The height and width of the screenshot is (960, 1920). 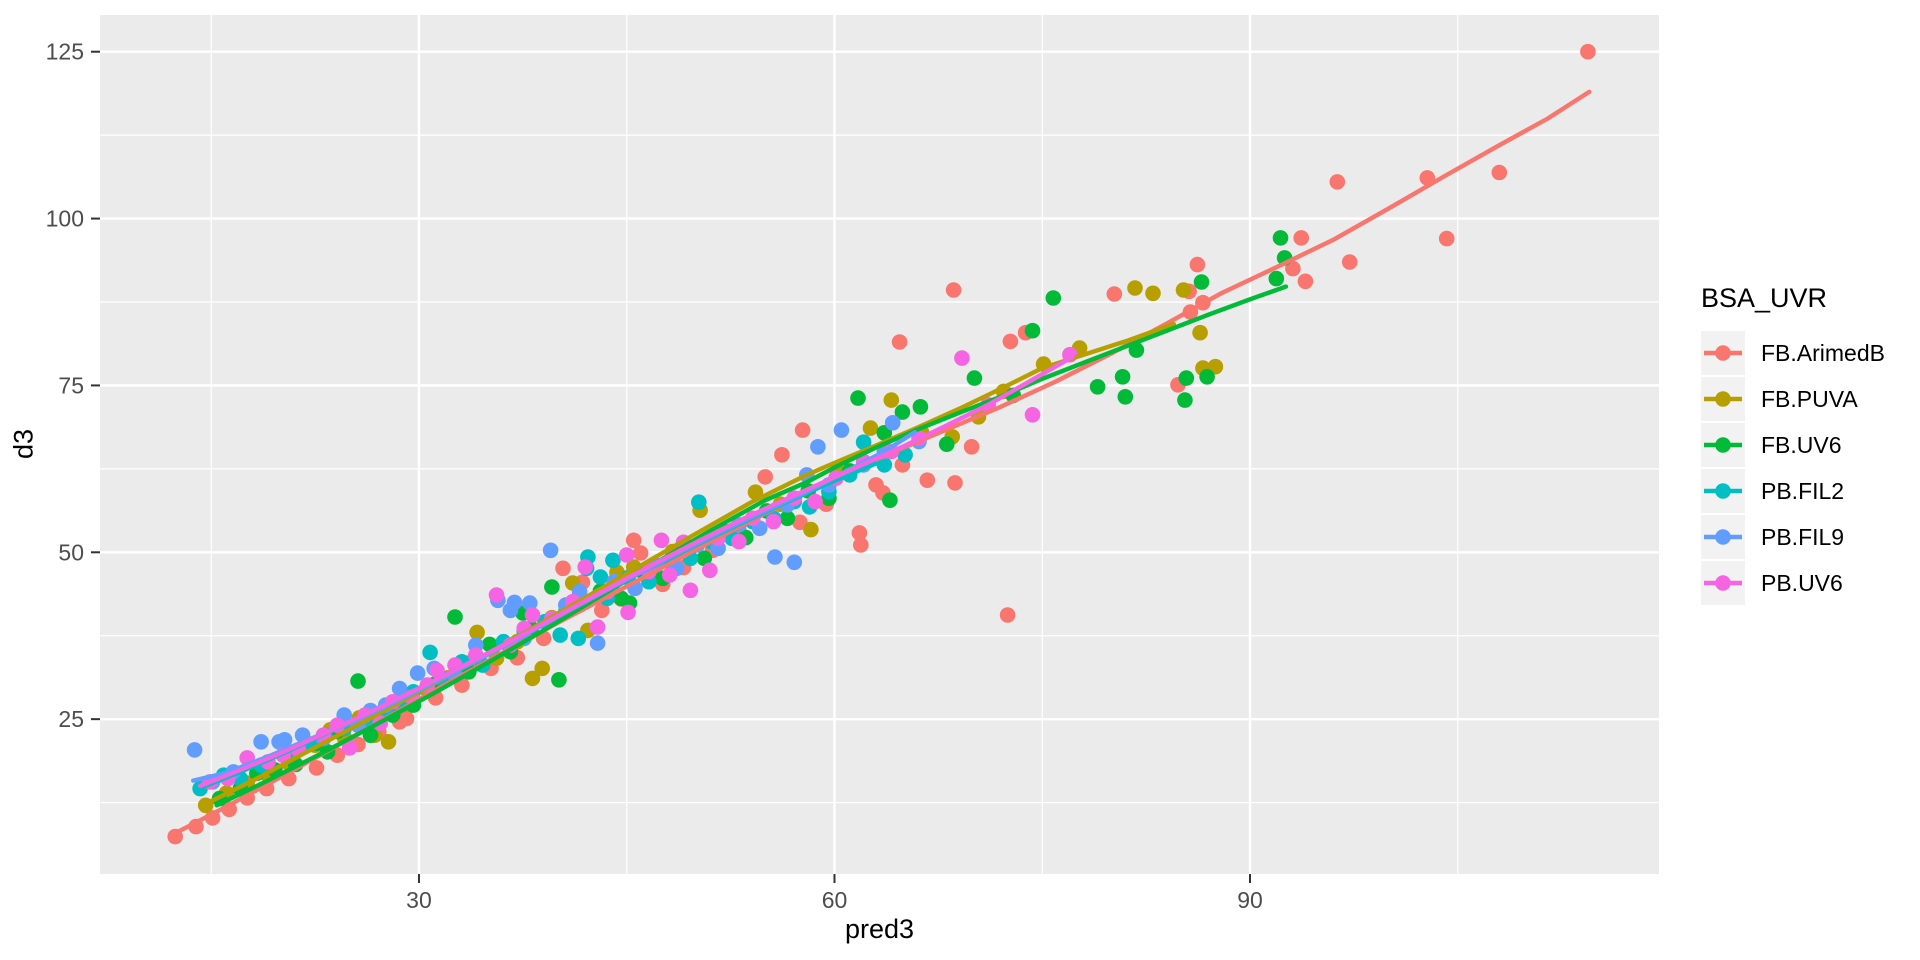 What do you see at coordinates (1823, 352) in the screenshot?
I see `legend-label: FB.ArimedB` at bounding box center [1823, 352].